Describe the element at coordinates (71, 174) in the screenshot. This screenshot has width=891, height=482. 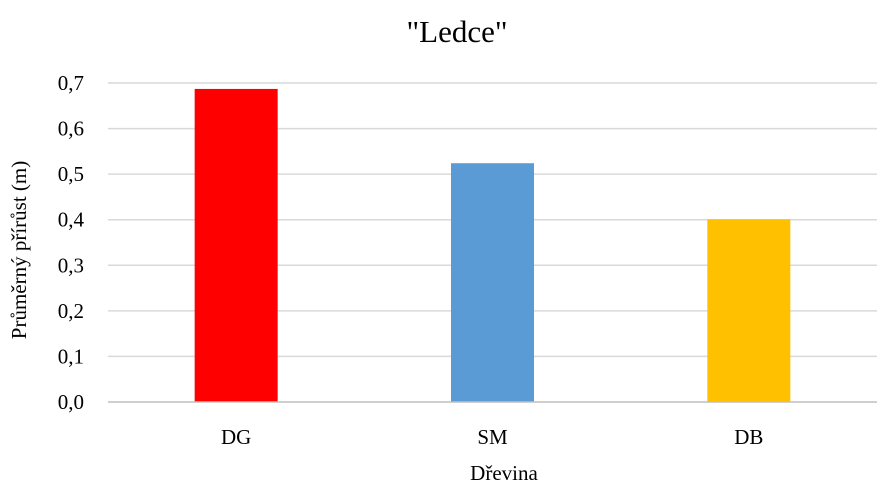
I see `y-tick-label: 0,5` at that location.